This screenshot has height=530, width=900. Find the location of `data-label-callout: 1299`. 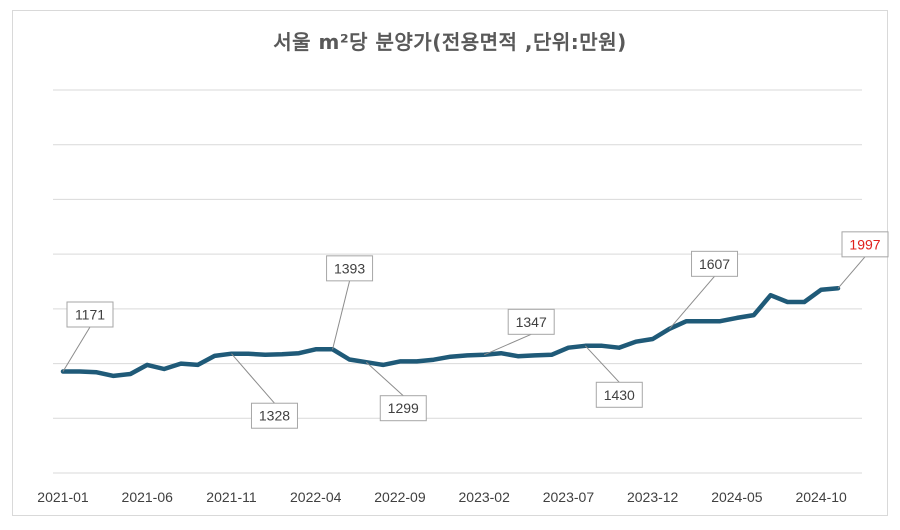

data-label-callout: 1299 is located at coordinates (396, 391).